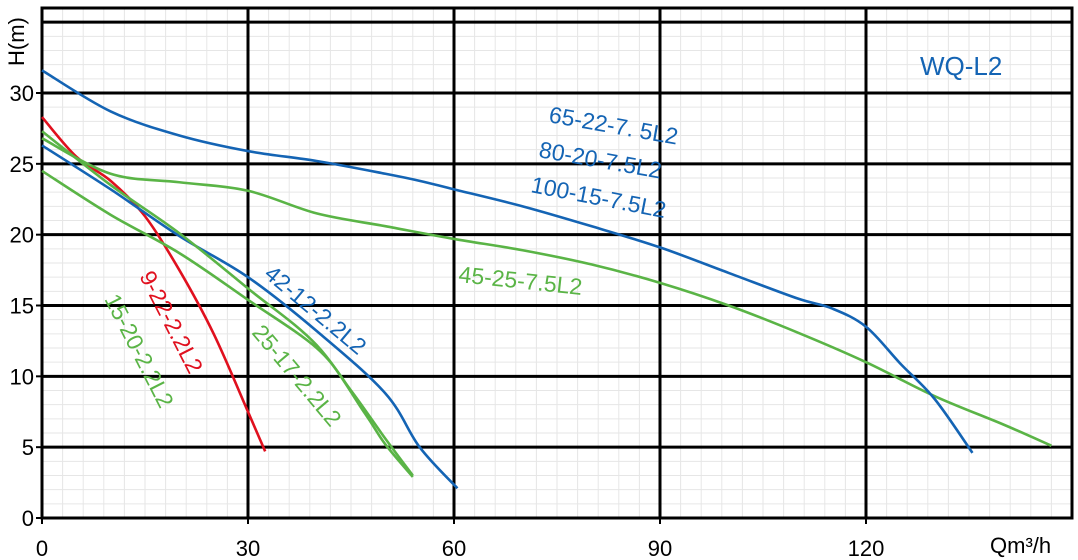  I want to click on y-tick-label: 30, so click(22, 93).